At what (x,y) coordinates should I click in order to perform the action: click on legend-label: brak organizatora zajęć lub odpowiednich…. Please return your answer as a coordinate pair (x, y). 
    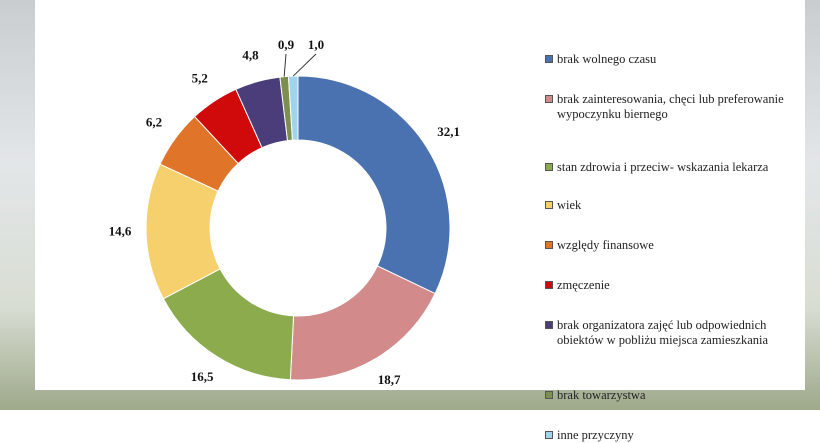
    Looking at the image, I should click on (663, 332).